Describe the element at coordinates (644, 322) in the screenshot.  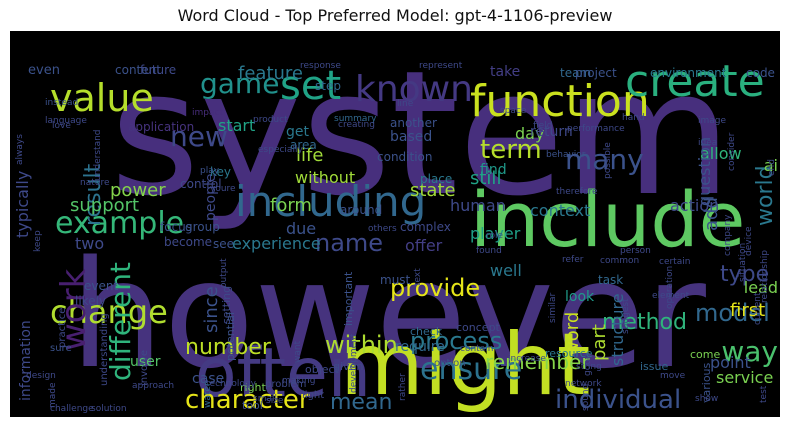
I see `word-method: method` at that location.